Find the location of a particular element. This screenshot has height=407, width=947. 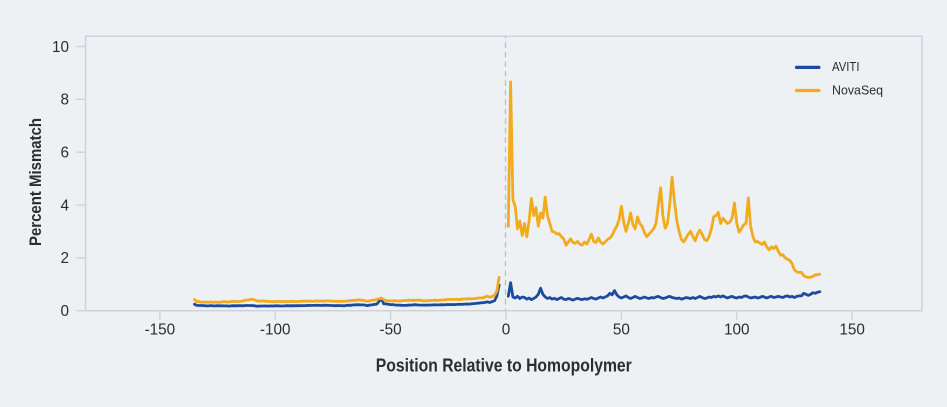

svg-text: Percent Mismatch is located at coordinates (36, 182).